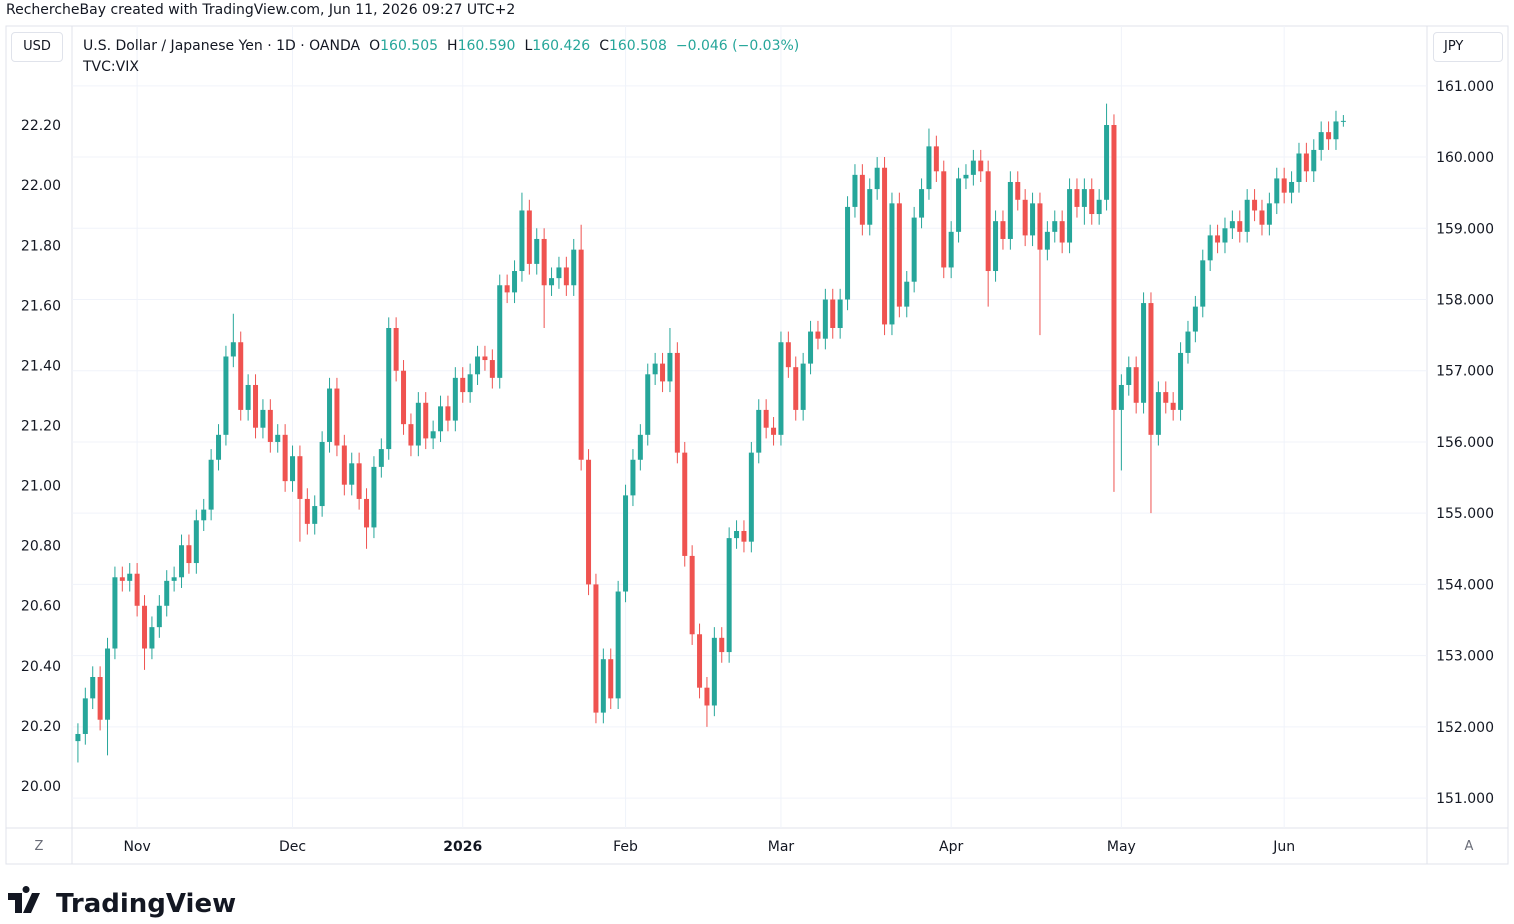 This screenshot has width=1514, height=924. I want to click on ohlc-value: 160.426, so click(561, 46).